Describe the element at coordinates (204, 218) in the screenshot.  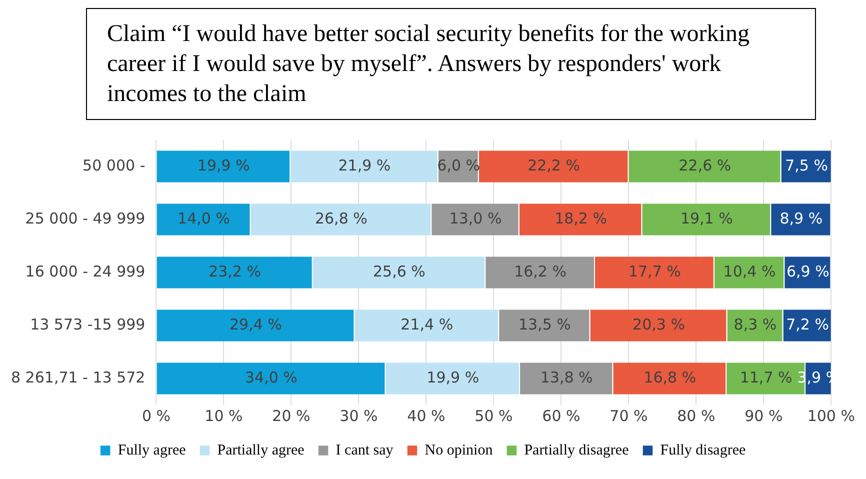
I see `data-label: 14,0 %` at that location.